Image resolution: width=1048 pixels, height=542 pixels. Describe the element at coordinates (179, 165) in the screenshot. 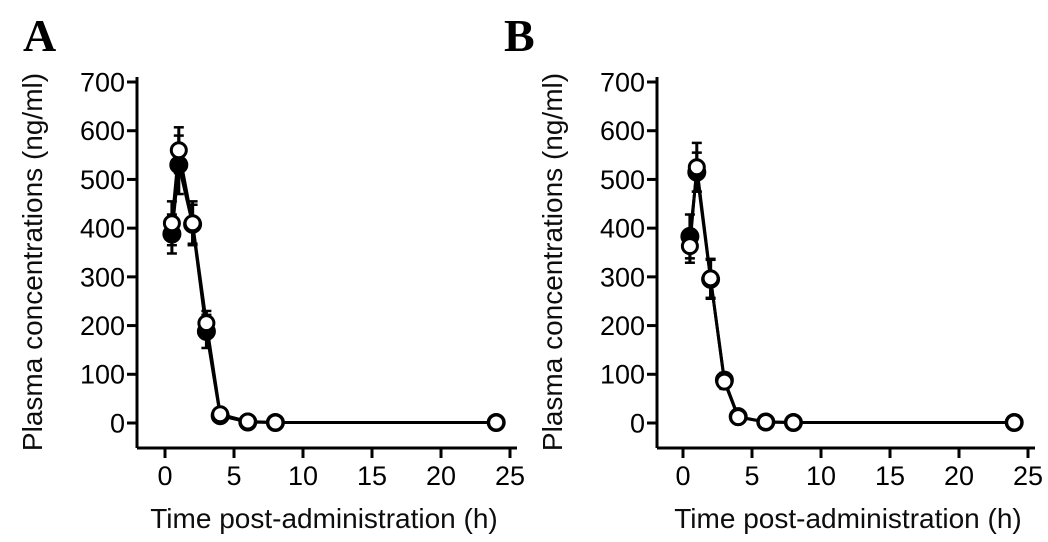

I see `data-point-filled-circle` at that location.